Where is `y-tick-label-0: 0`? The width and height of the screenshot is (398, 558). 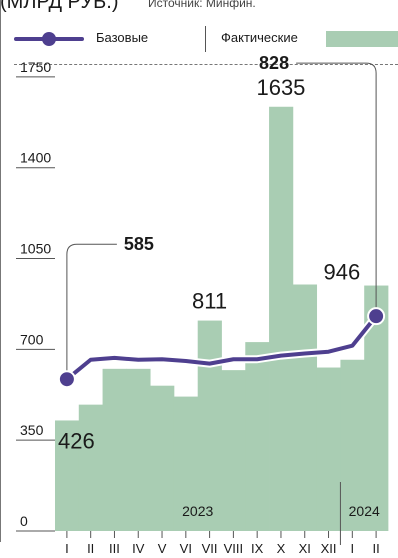
y-tick-label-0: 0 is located at coordinates (24, 521).